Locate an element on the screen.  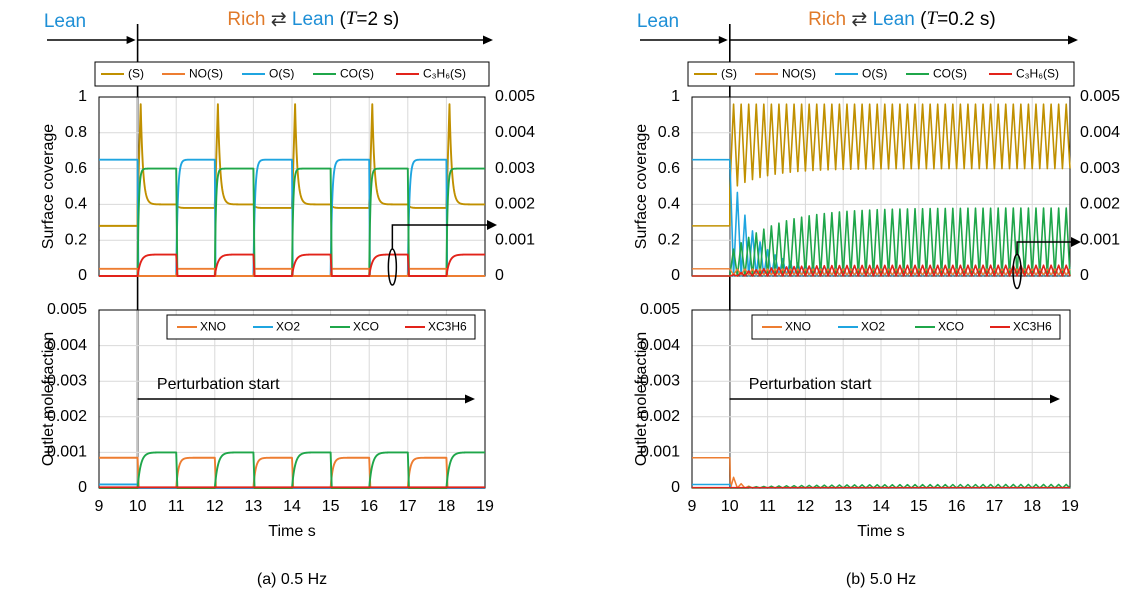
legend-label: XC3H6 is located at coordinates (1032, 327).